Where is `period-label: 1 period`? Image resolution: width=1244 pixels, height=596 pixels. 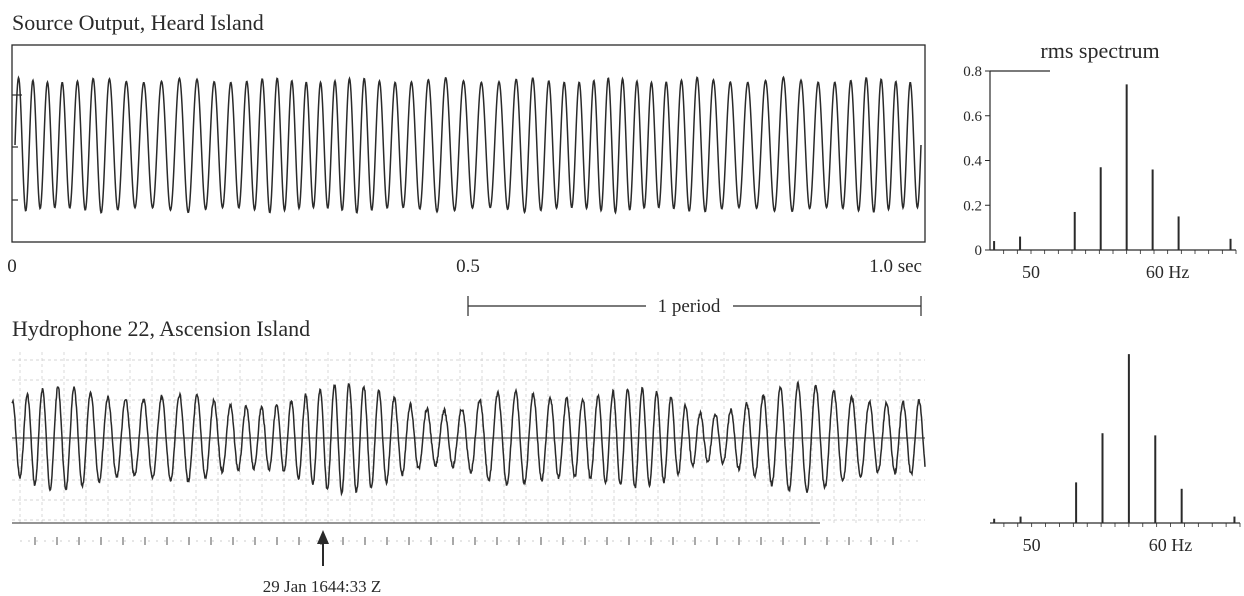
period-label: 1 period is located at coordinates (689, 306).